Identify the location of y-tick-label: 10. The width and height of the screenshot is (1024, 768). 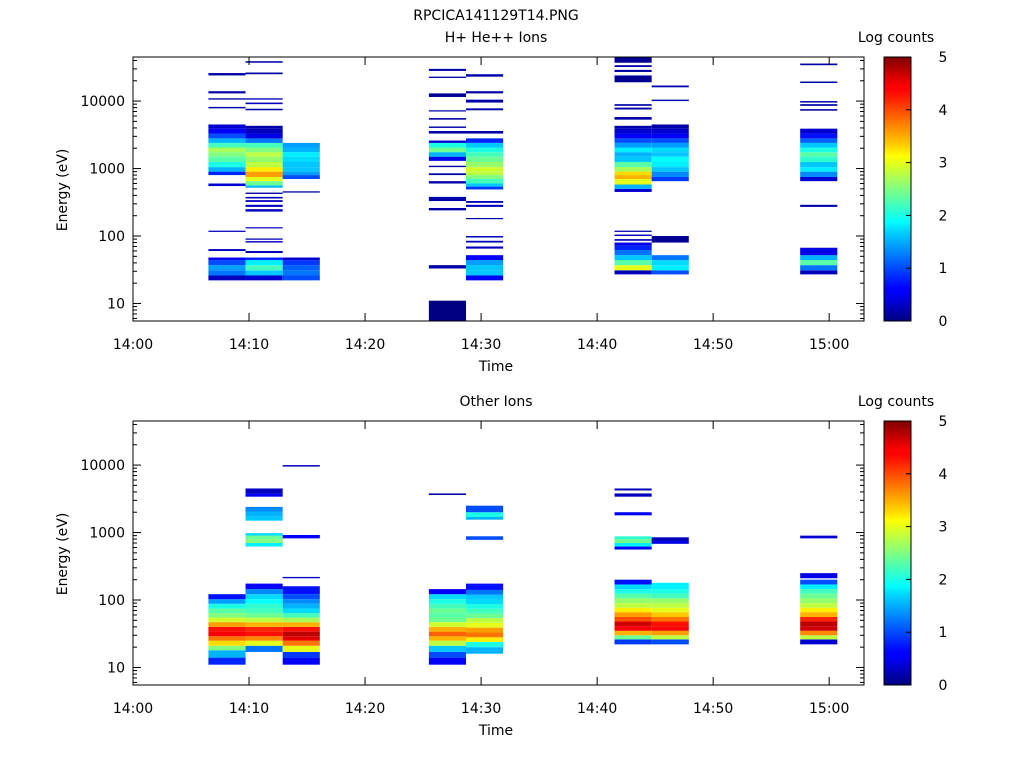
(116, 304).